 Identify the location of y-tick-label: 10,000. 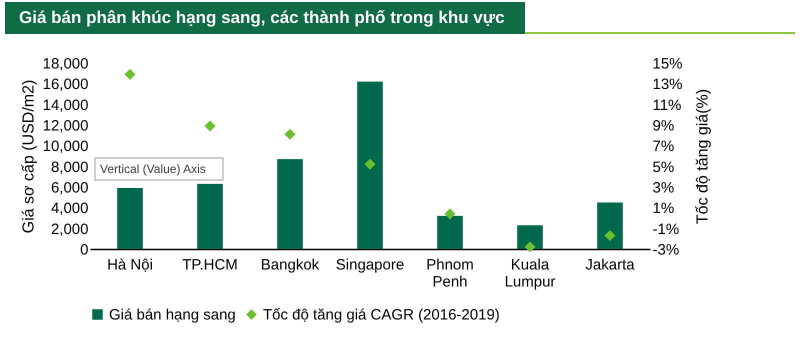
(65, 147).